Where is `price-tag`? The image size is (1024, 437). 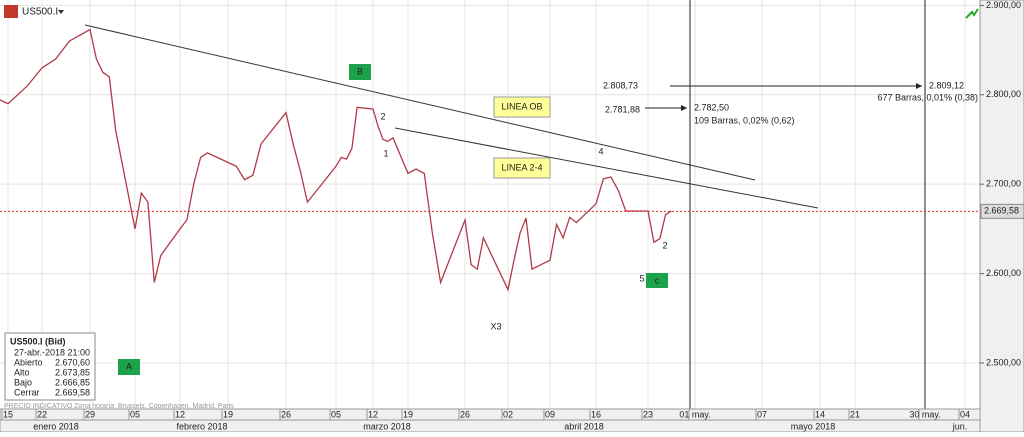 price-tag is located at coordinates (1002, 211).